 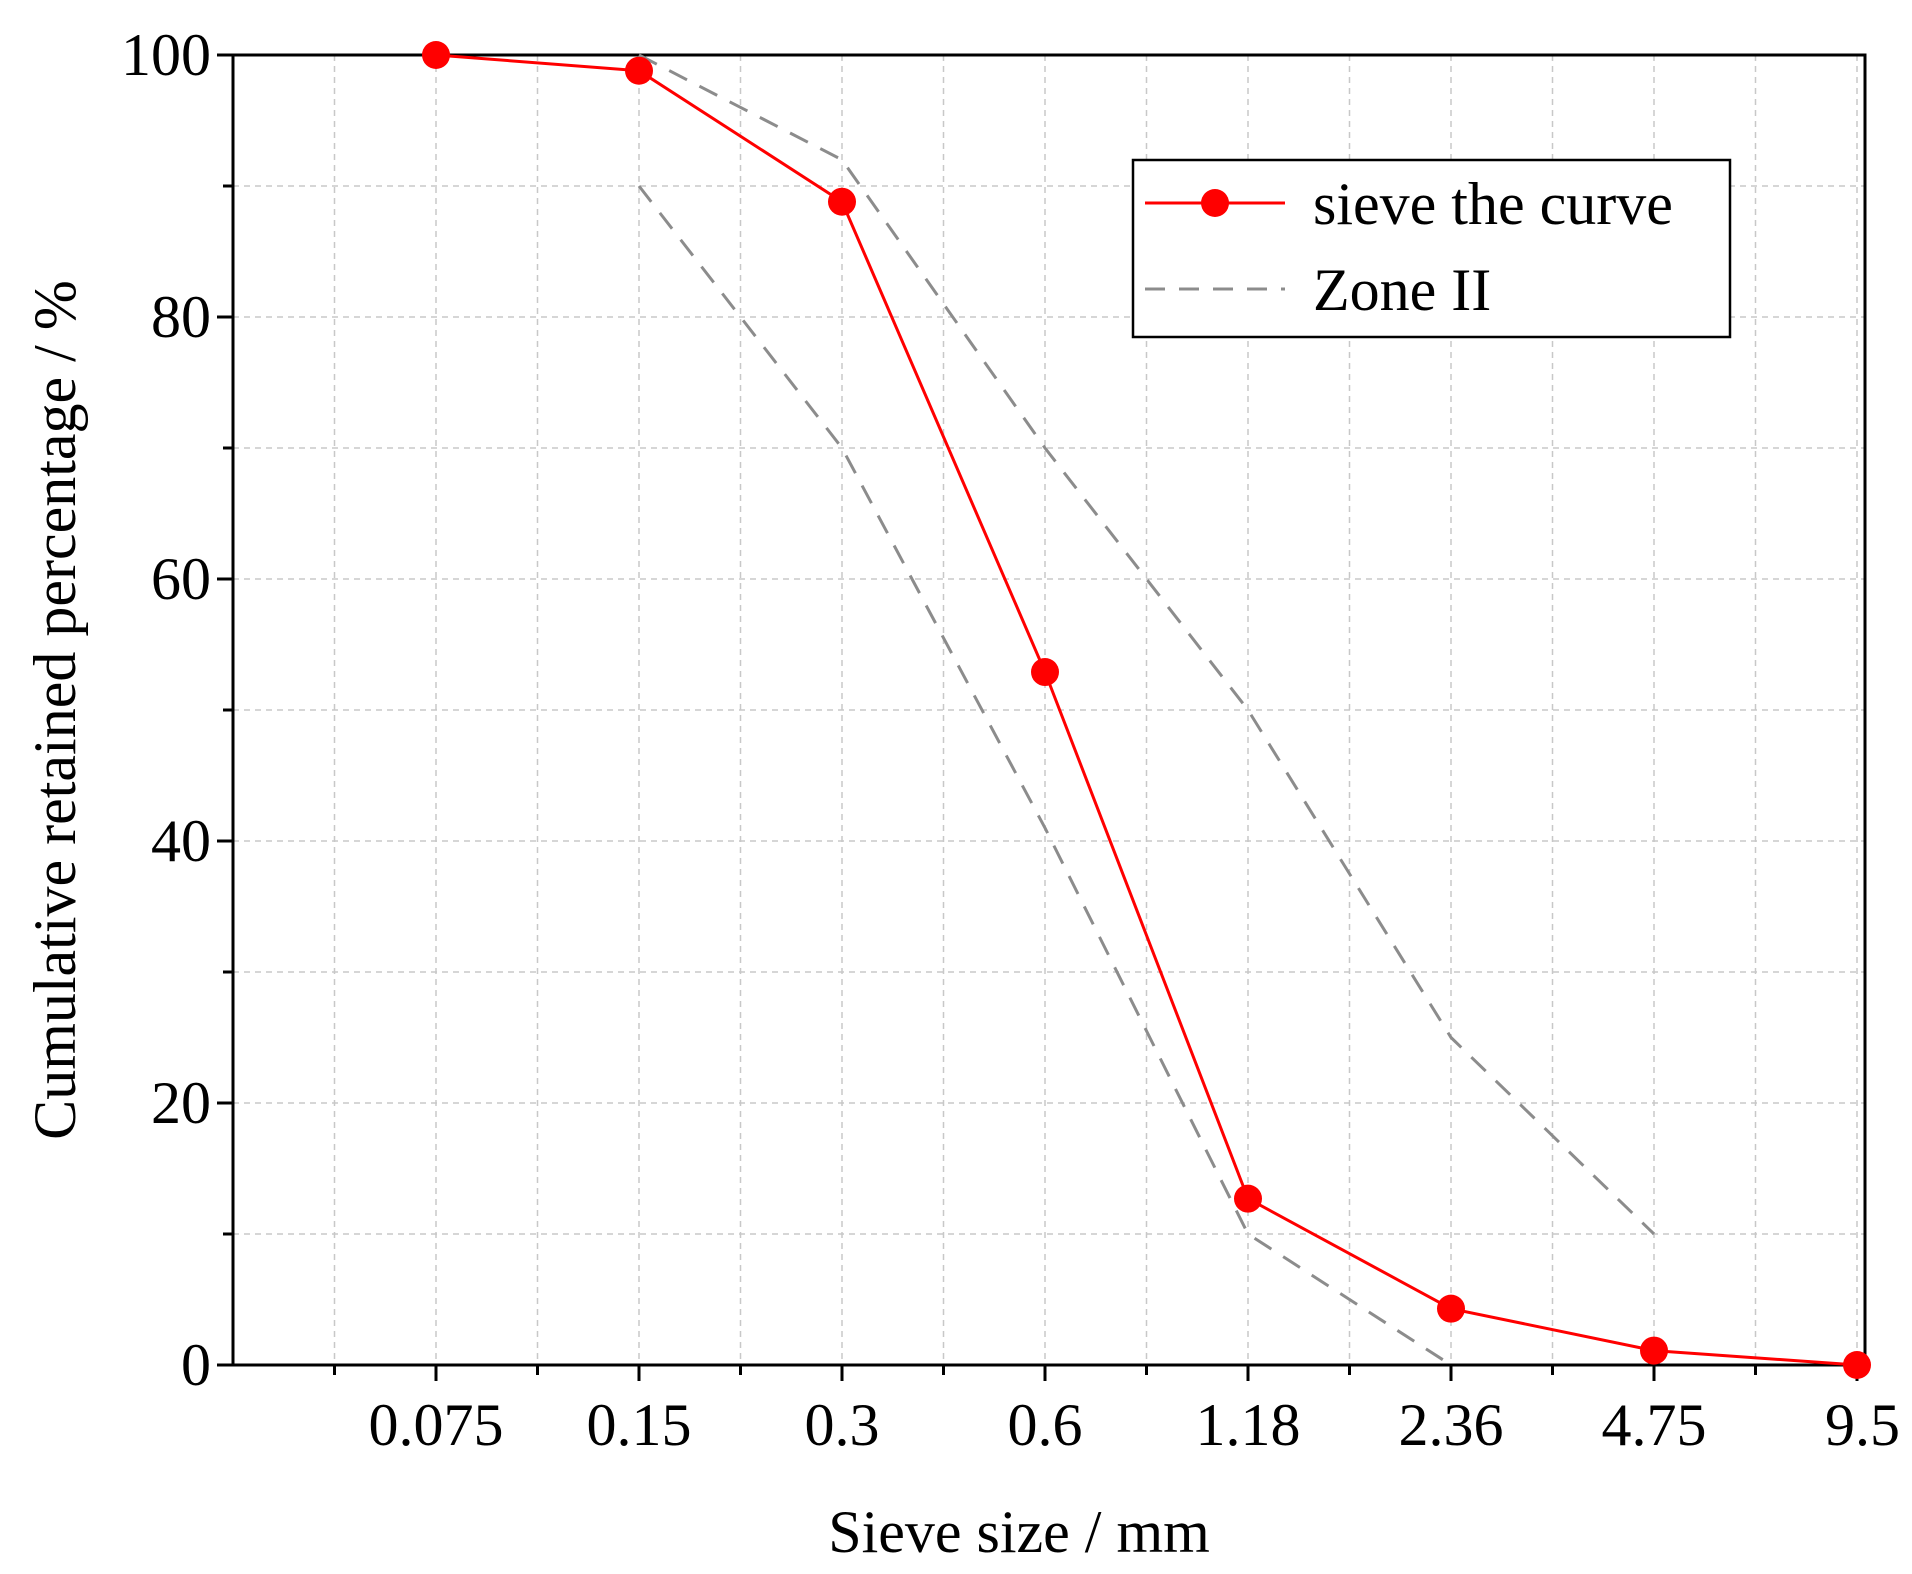 I want to click on x-tick-label: 0.3, so click(x=842, y=1425).